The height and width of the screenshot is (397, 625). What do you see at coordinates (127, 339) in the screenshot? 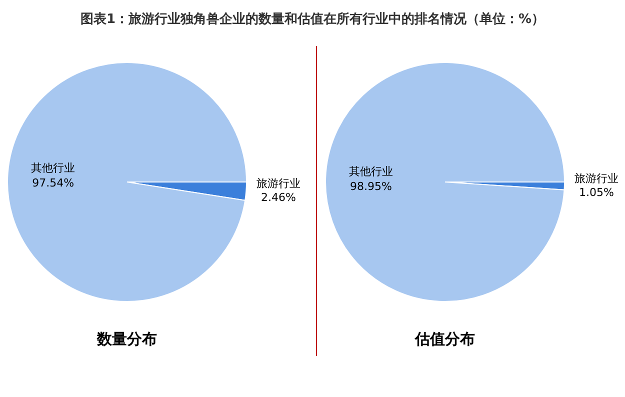
I see `text: 数量分布` at bounding box center [127, 339].